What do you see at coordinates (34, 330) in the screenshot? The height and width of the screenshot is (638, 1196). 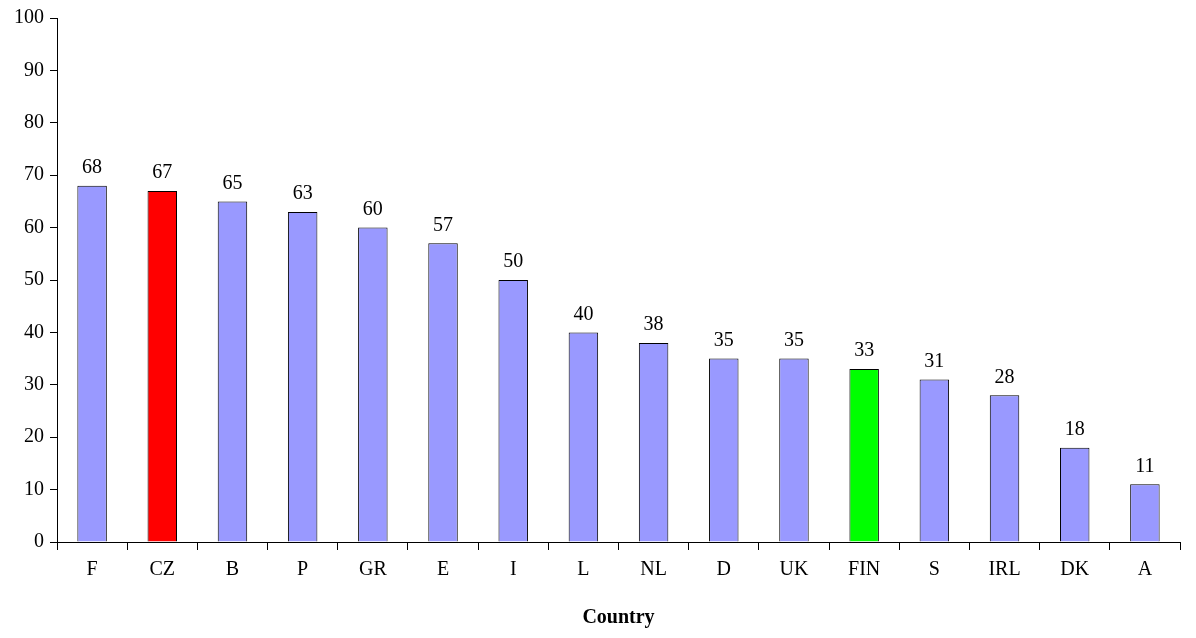 I see `y-tick-label: 40` at bounding box center [34, 330].